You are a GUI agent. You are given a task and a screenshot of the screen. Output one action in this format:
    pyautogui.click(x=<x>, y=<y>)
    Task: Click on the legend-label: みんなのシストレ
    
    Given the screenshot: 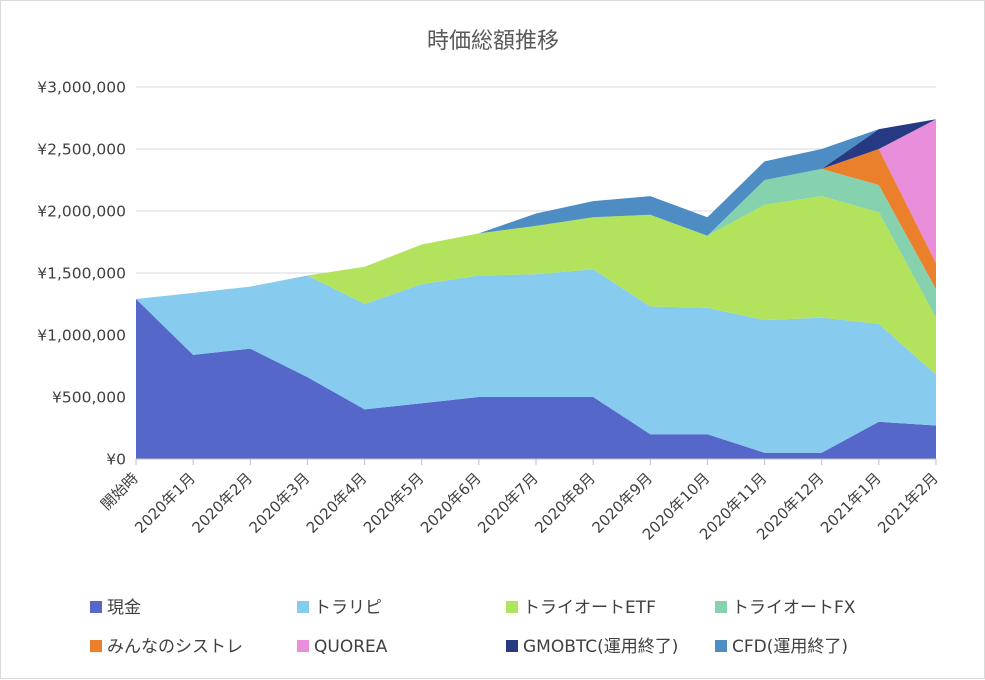 What is the action you would take?
    pyautogui.click(x=175, y=647)
    